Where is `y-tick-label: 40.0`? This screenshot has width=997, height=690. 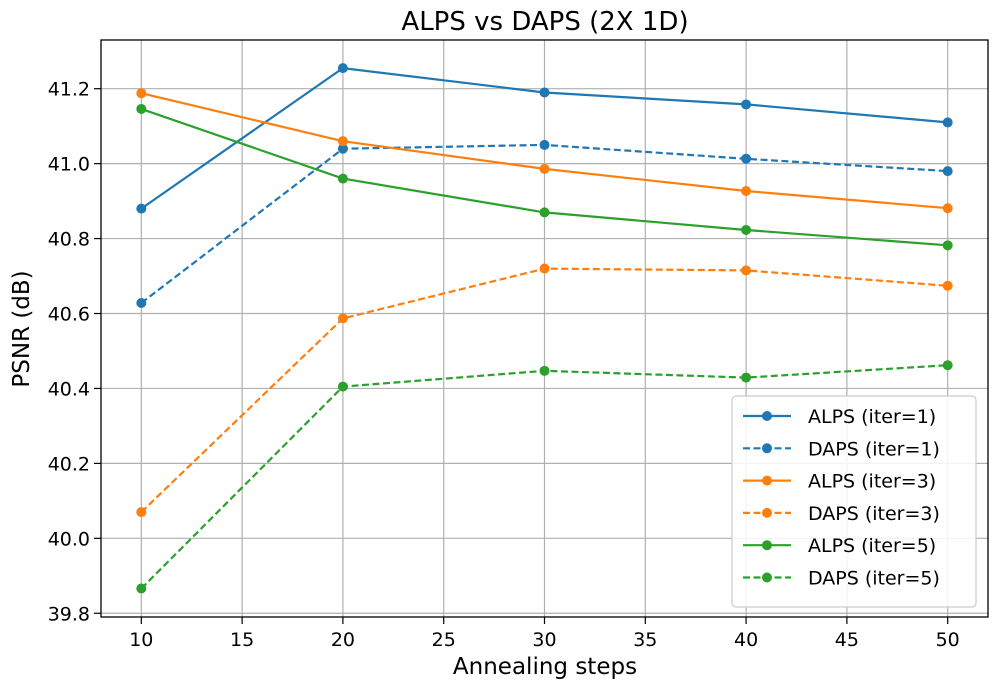 y-tick-label: 40.0 is located at coordinates (69, 539).